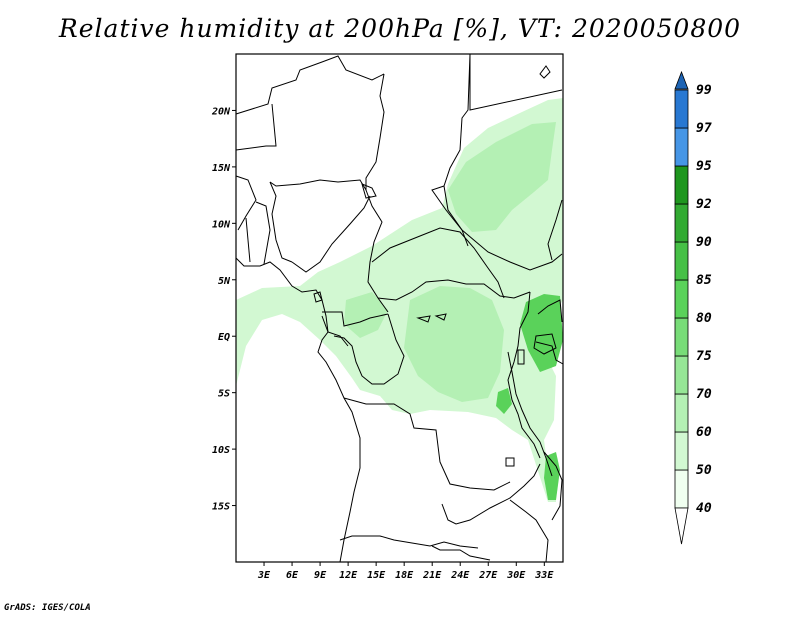  Describe the element at coordinates (704, 394) in the screenshot. I see `colorbar-label-3: 70` at that location.